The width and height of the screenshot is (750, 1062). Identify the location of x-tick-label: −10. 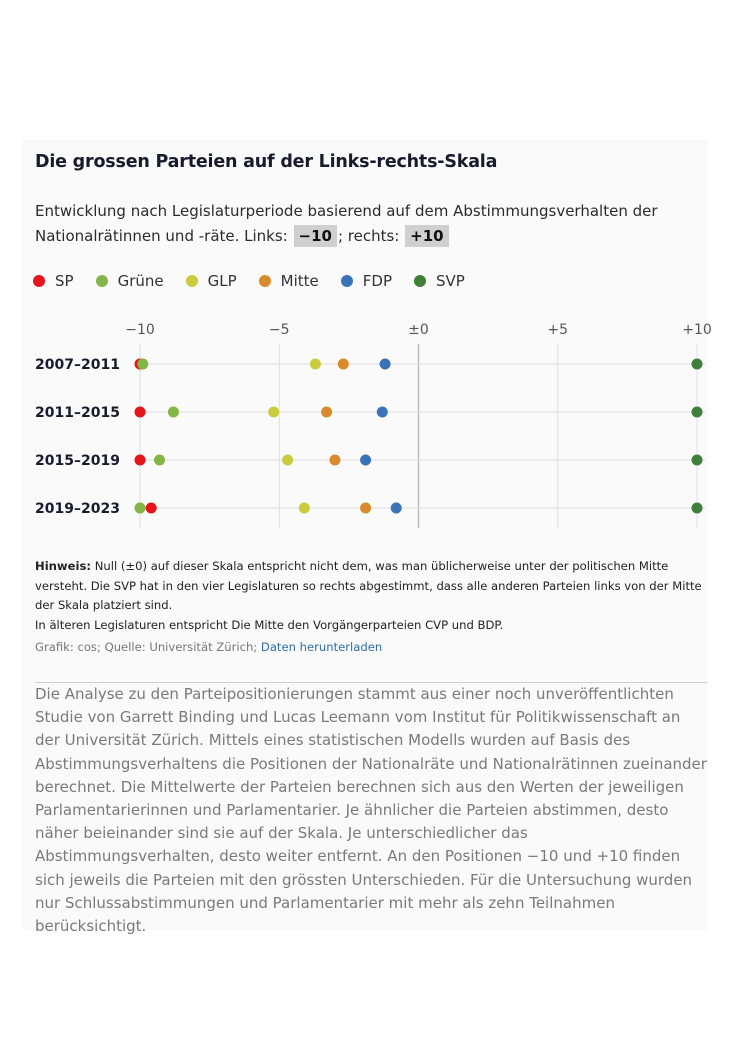
(140, 330).